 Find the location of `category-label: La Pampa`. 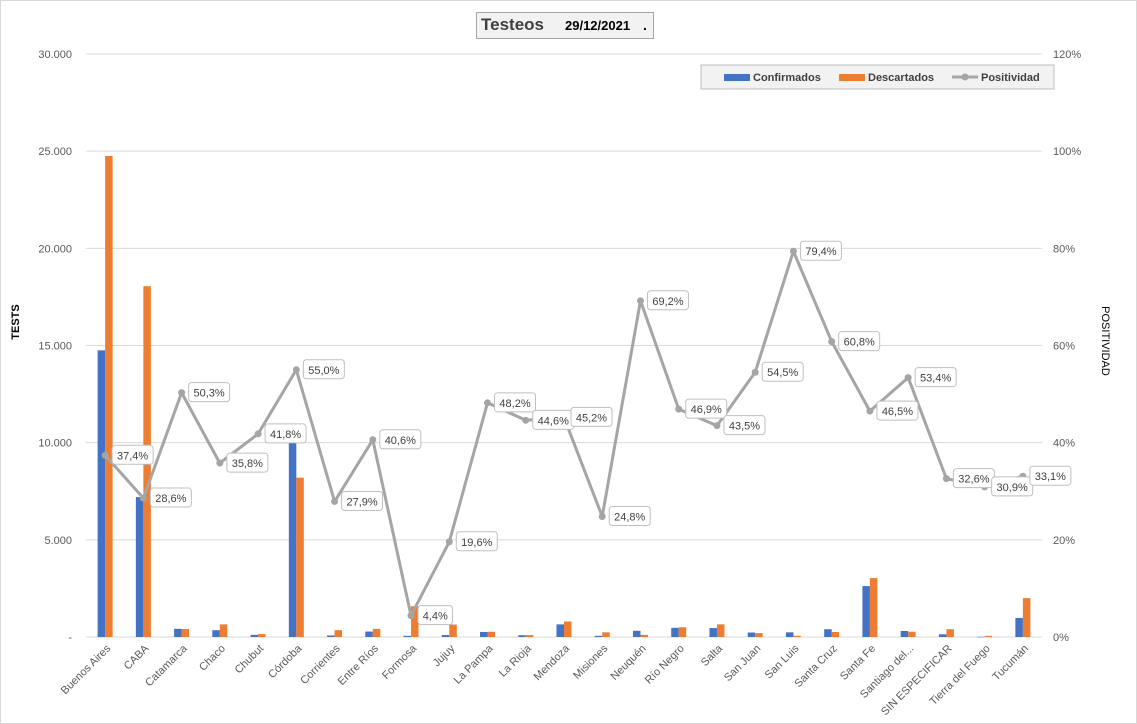

category-label: La Pampa is located at coordinates (474, 664).